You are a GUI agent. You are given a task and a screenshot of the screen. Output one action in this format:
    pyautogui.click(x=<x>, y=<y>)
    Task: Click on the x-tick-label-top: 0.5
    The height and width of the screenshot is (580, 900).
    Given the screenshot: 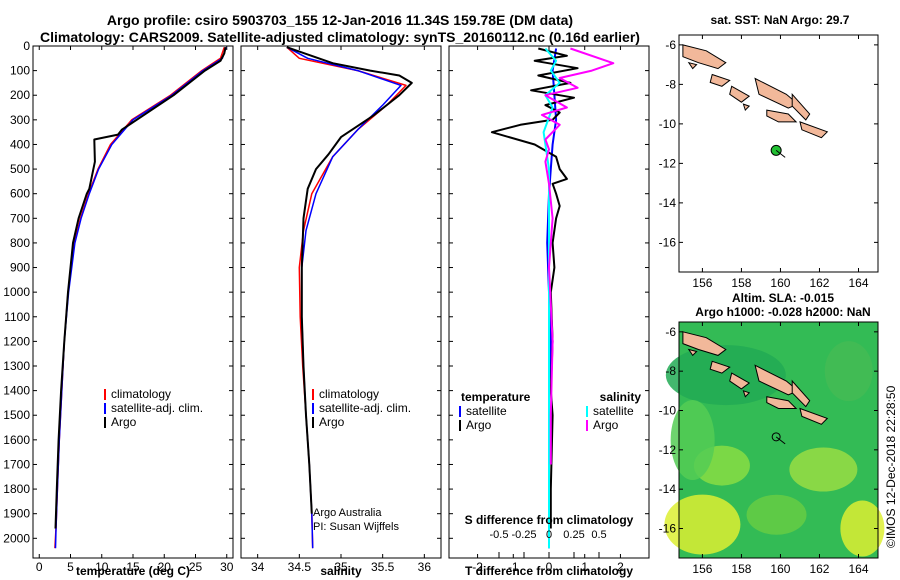 What is the action you would take?
    pyautogui.click(x=598, y=535)
    